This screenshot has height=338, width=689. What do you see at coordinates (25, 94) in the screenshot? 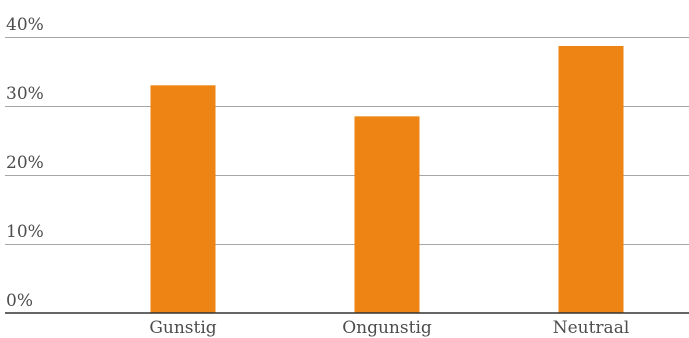
I see `y-tick-label: 30%` at bounding box center [25, 94].